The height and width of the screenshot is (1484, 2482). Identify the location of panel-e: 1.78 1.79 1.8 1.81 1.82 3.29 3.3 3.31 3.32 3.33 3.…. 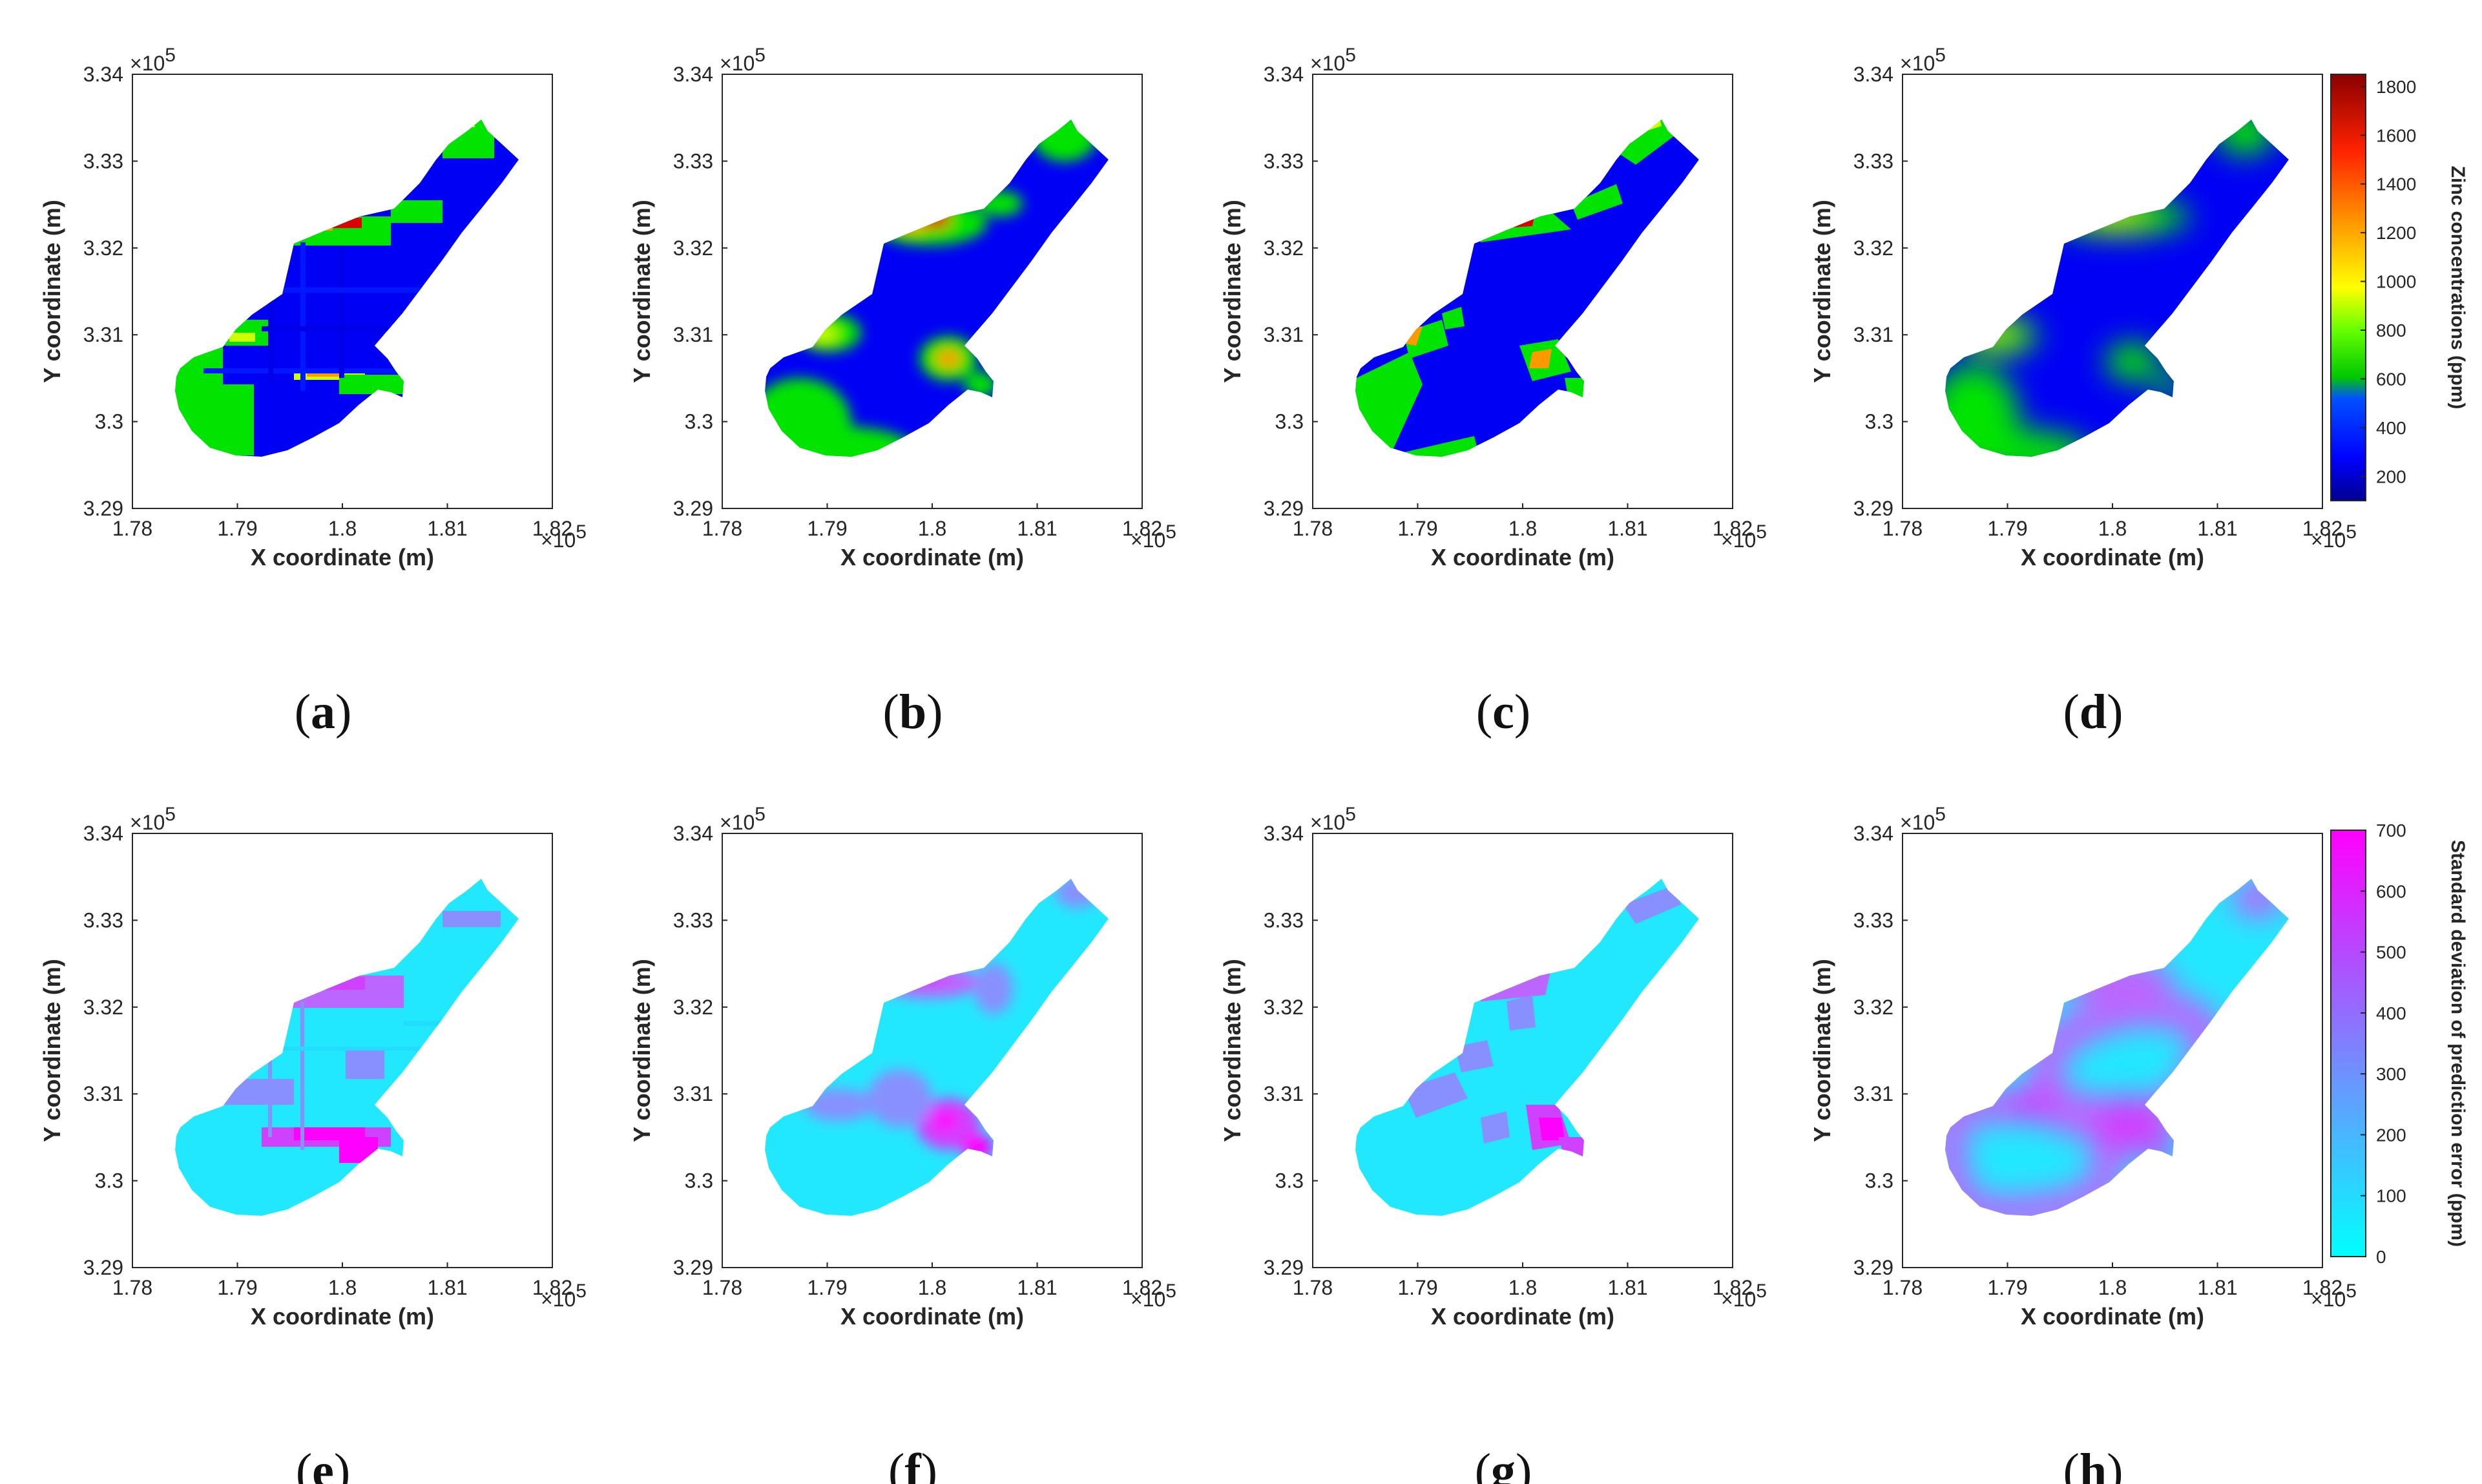
(313, 1144).